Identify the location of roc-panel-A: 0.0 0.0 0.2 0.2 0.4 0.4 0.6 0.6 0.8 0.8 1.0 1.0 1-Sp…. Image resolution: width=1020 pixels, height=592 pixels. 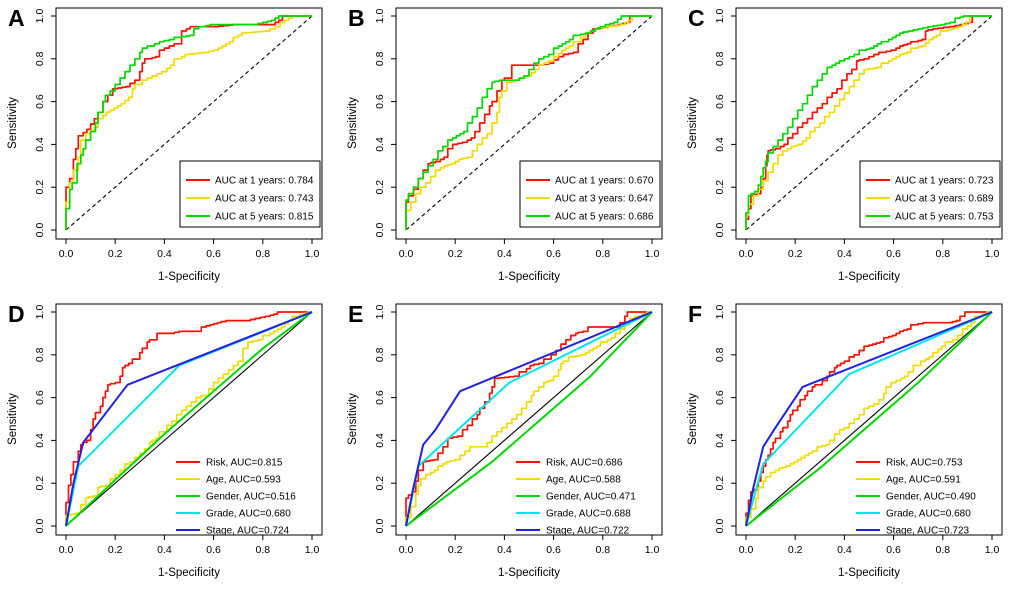
(165, 144).